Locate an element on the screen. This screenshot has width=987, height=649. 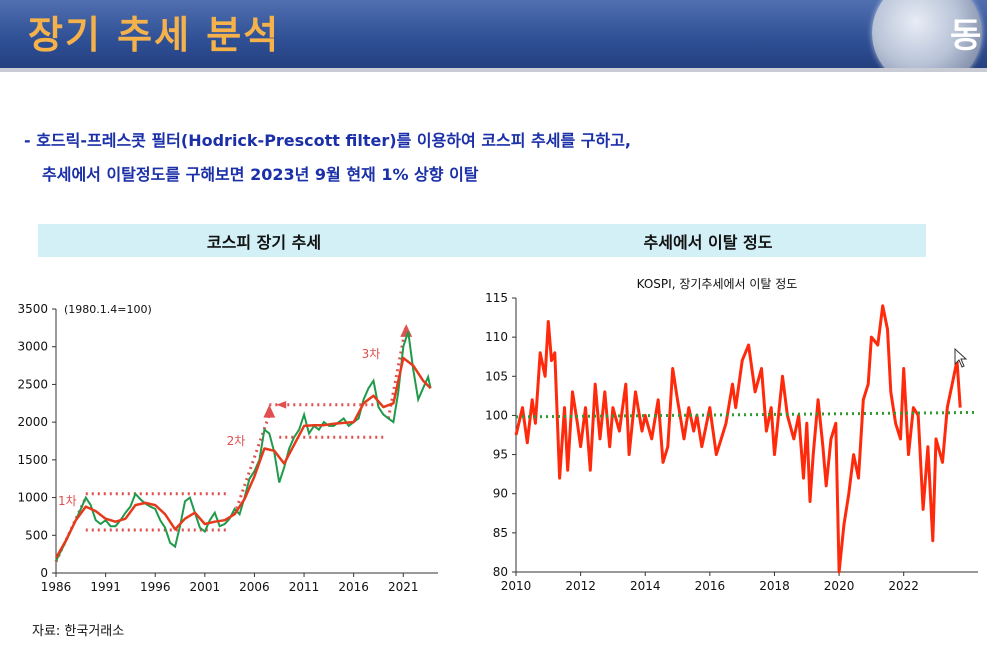
kospi-index-line is located at coordinates (243, 446).